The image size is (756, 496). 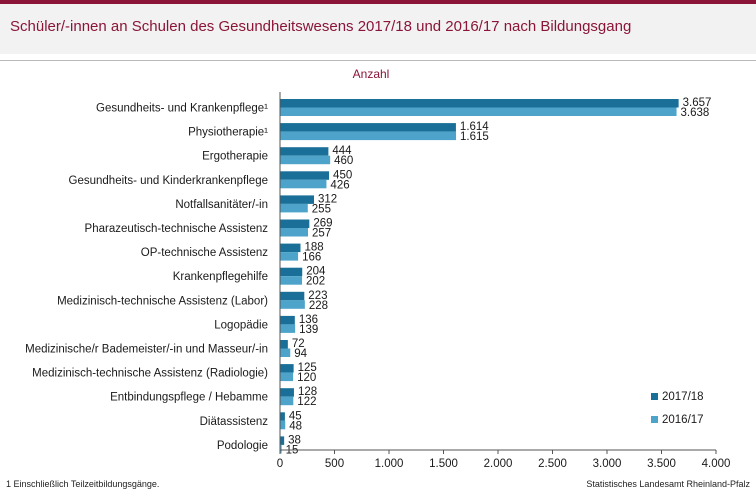 What do you see at coordinates (228, 133) in the screenshot?
I see `category-label: Physiotherapie¹` at bounding box center [228, 133].